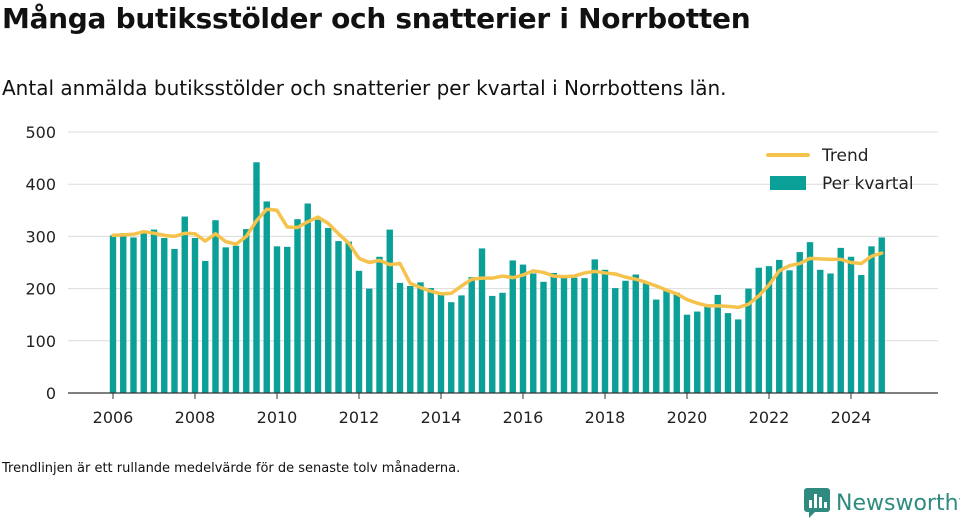  Describe the element at coordinates (40, 289) in the screenshot. I see `y-tick-label: 200` at that location.